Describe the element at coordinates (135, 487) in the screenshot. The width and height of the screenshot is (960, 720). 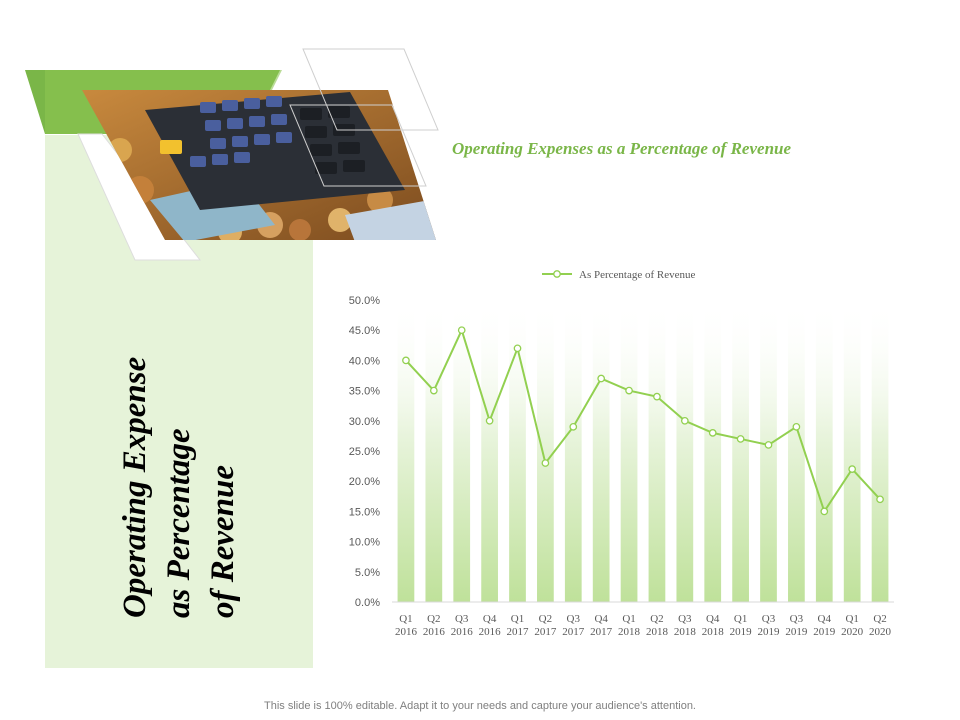
I see `side-title-line-1: Operating Expense` at that location.